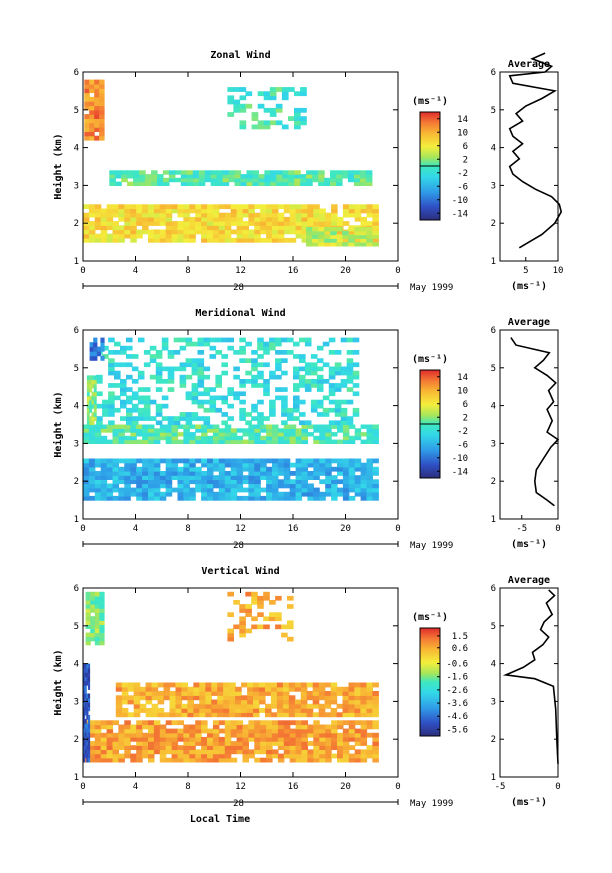  Describe the element at coordinates (493, 665) in the screenshot. I see `average-y-tick-label: 4` at that location.